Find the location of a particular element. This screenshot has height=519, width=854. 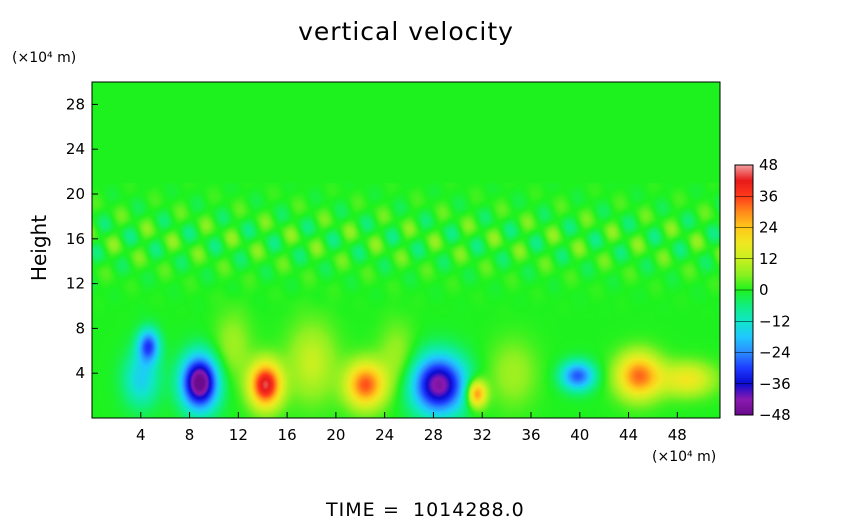

colorbar-ticks: 48 36 24 12 0 −12 −24 −36 −48 is located at coordinates (763, 290).